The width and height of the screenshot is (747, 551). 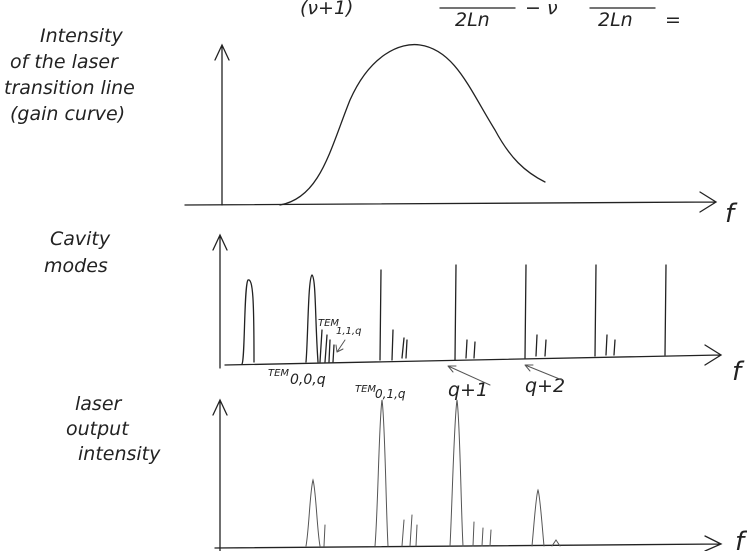 What do you see at coordinates (468, 390) in the screenshot?
I see `annotation: q+1` at bounding box center [468, 390].